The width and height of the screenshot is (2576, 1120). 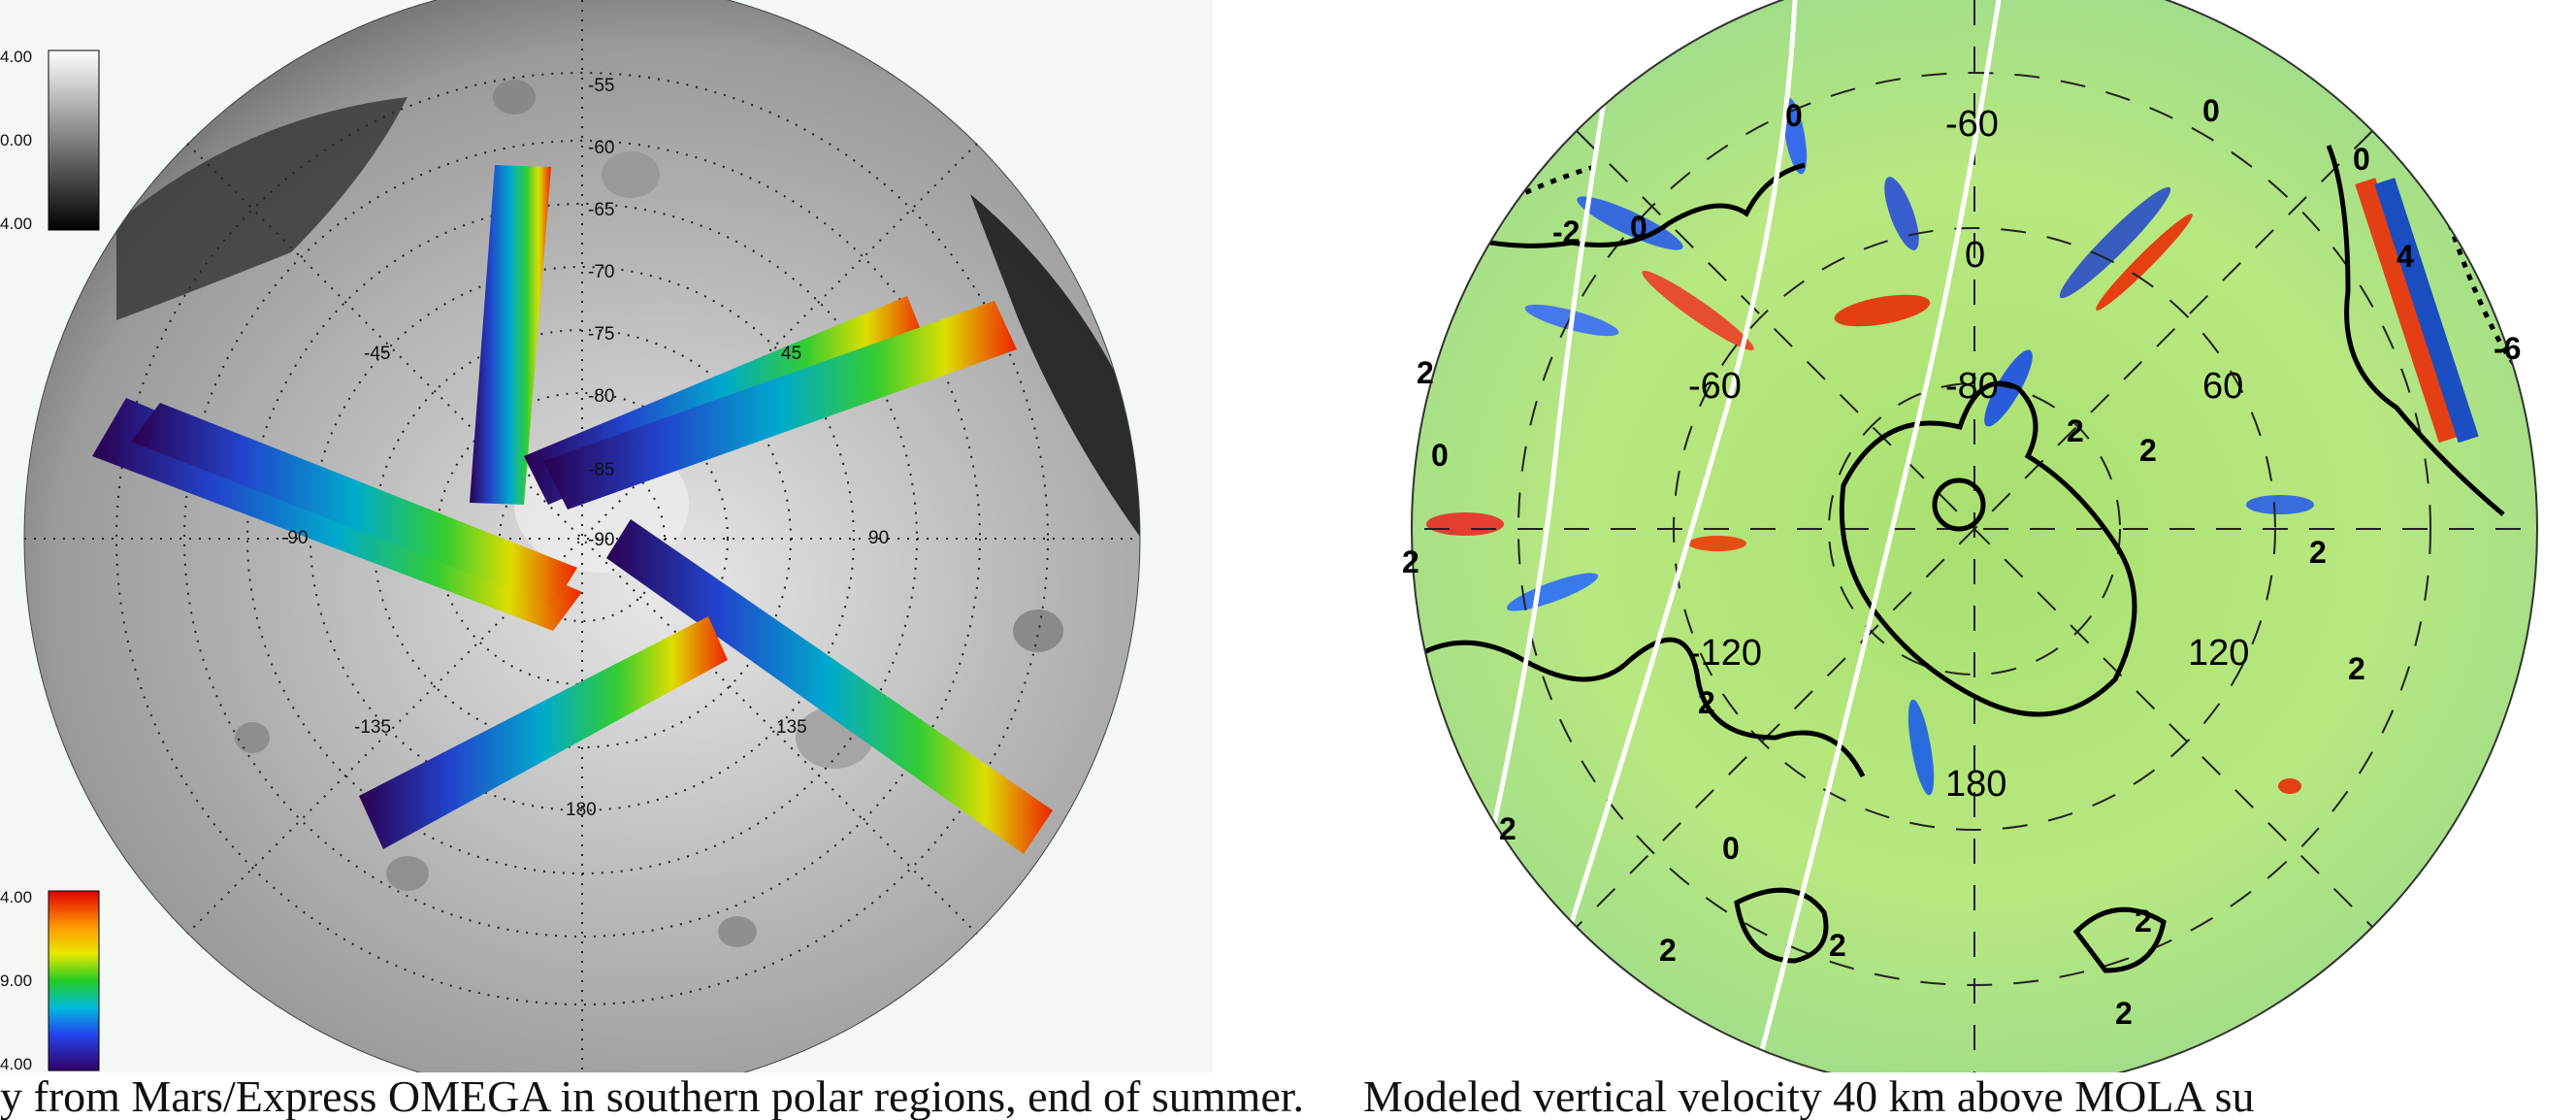 I want to click on lat-label: -70, so click(x=601, y=272).